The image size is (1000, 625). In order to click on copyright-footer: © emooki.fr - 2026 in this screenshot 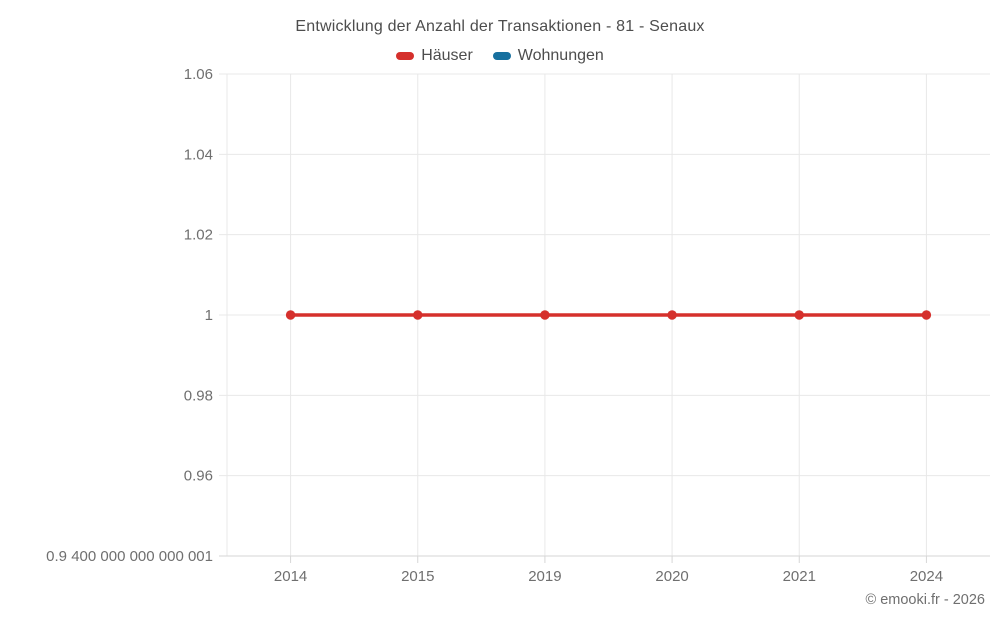, I will do `click(925, 600)`.